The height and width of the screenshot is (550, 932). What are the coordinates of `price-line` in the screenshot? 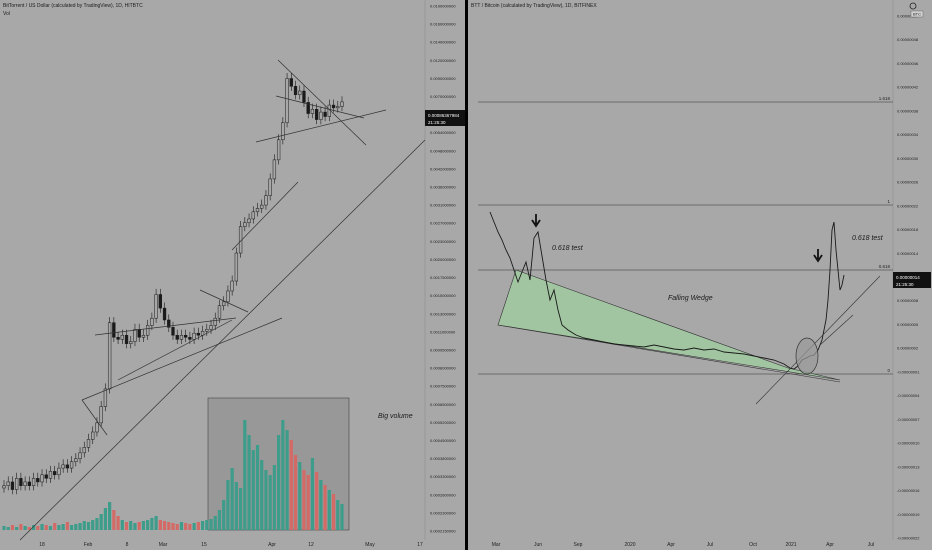 It's located at (667, 290).